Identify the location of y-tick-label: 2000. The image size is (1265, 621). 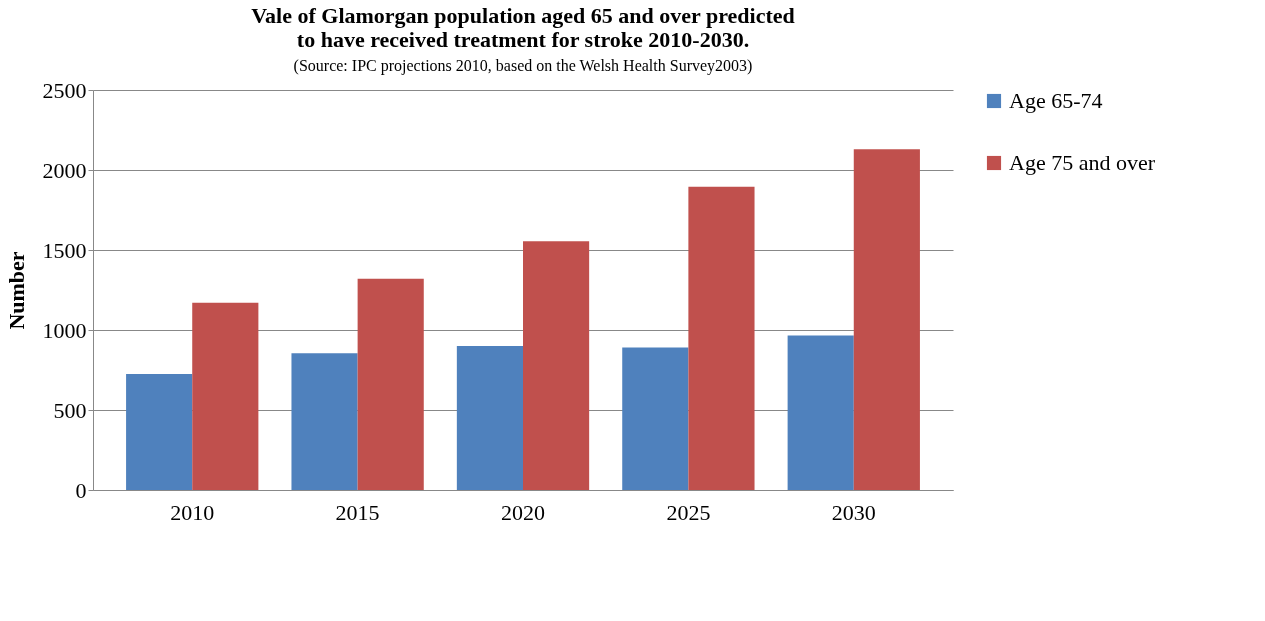
(64, 170).